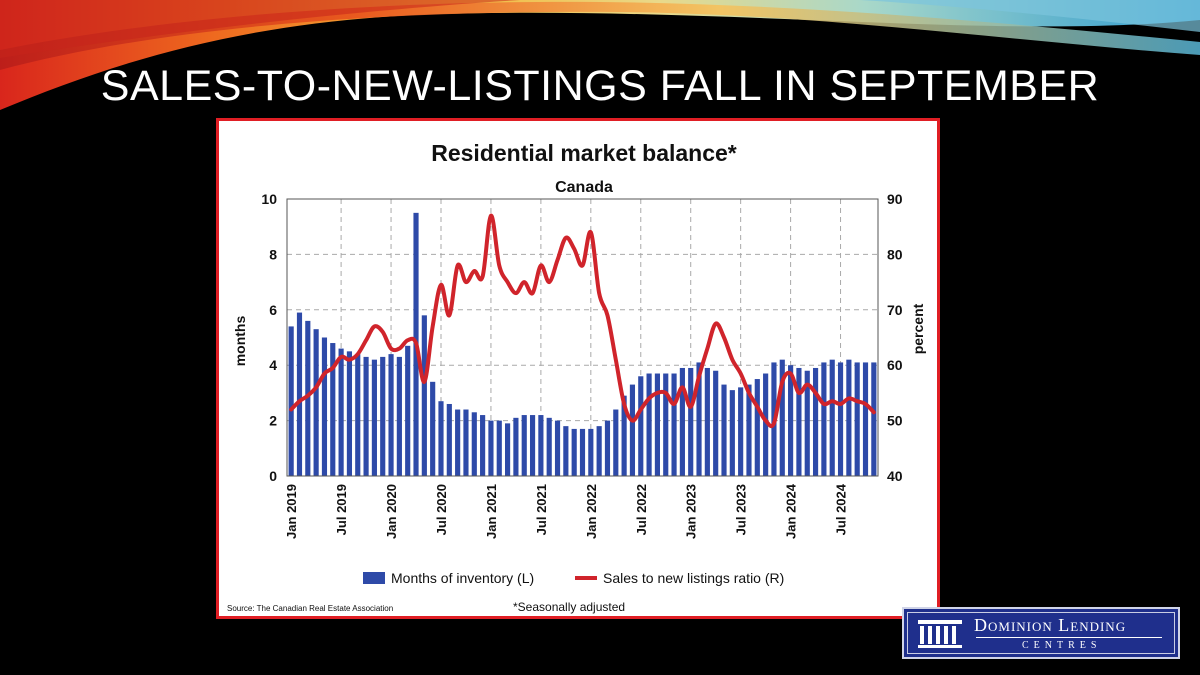  Describe the element at coordinates (895, 476) in the screenshot. I see `y-right-tick-label: 40` at that location.